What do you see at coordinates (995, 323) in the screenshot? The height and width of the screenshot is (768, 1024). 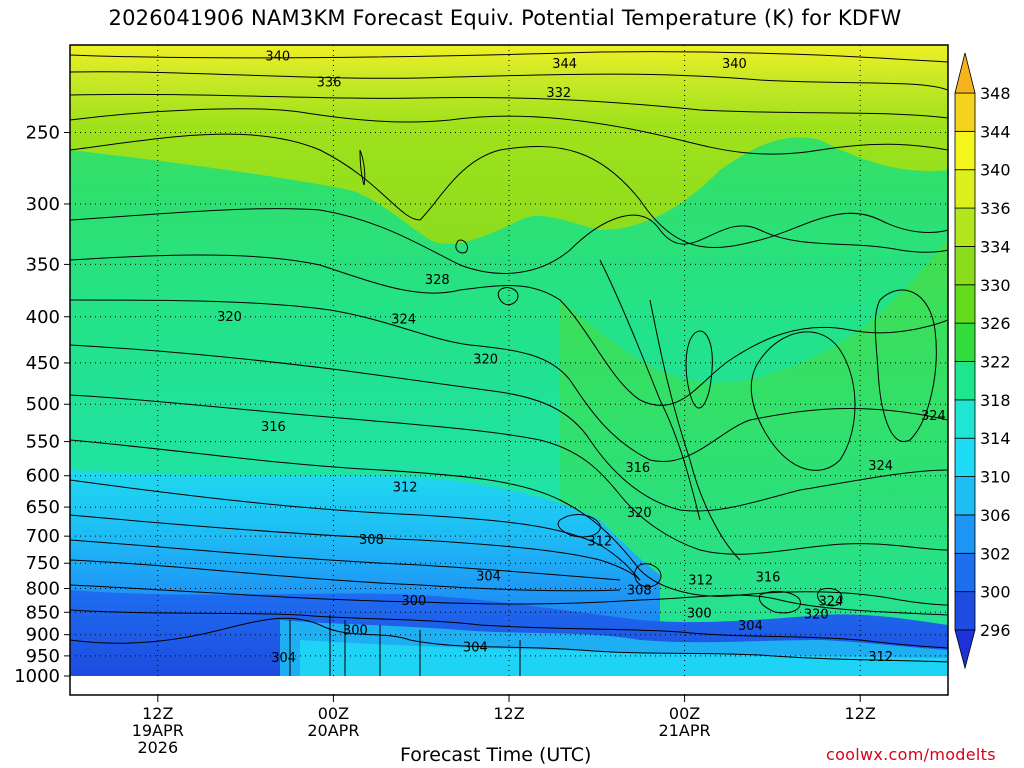 I see `colorbar-label: 326` at bounding box center [995, 323].